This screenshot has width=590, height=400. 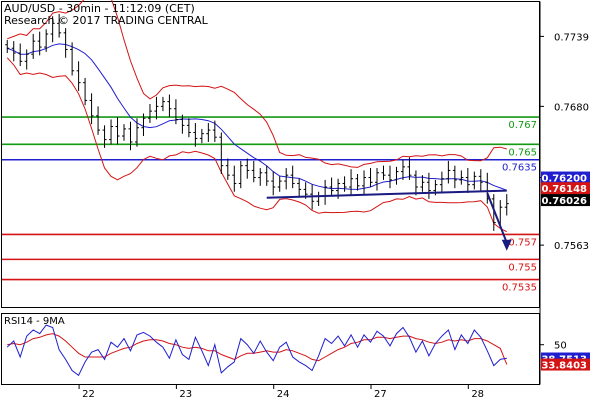 I want to click on date-tick-label: 27, so click(x=380, y=394).